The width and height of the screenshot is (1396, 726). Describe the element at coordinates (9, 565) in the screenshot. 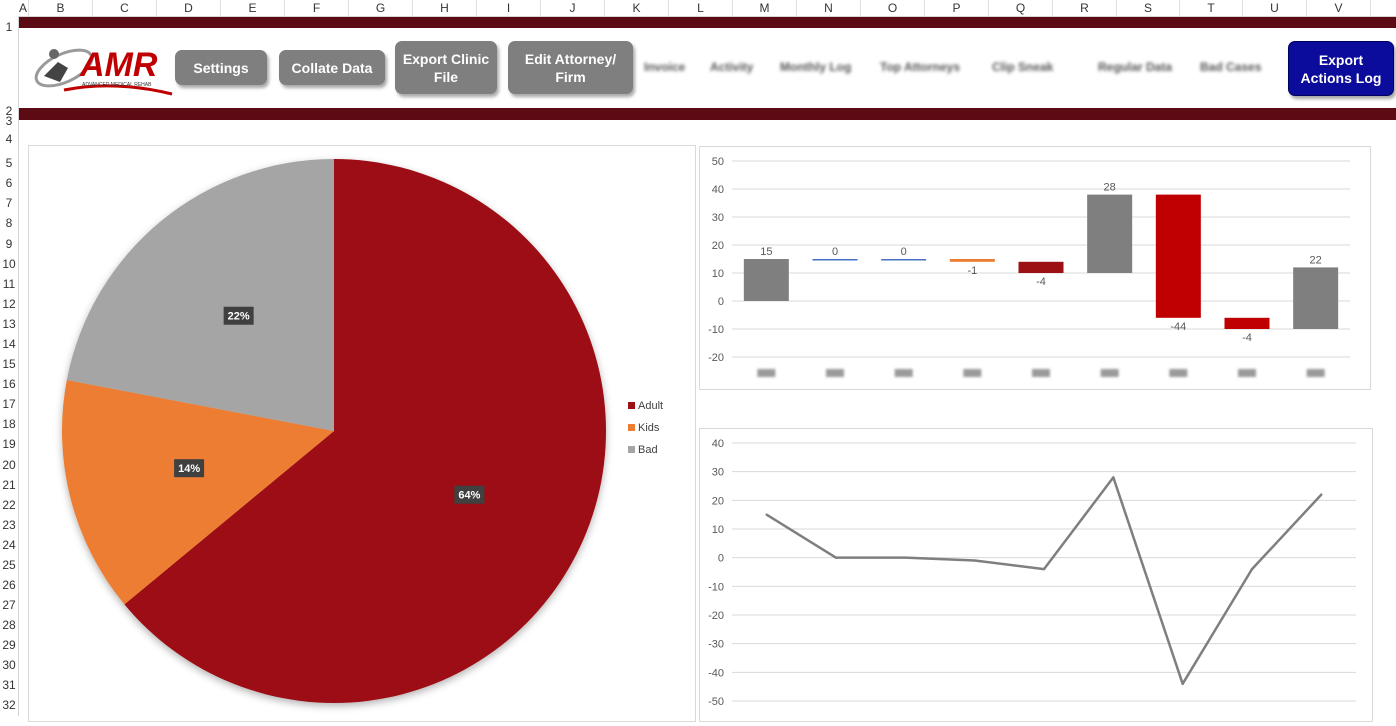

I see `row-header-25: 25` at that location.